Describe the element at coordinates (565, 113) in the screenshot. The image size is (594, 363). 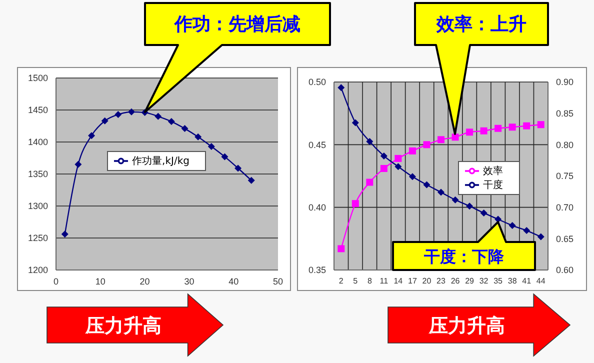
I see `y2-tick-label: 0.85` at that location.